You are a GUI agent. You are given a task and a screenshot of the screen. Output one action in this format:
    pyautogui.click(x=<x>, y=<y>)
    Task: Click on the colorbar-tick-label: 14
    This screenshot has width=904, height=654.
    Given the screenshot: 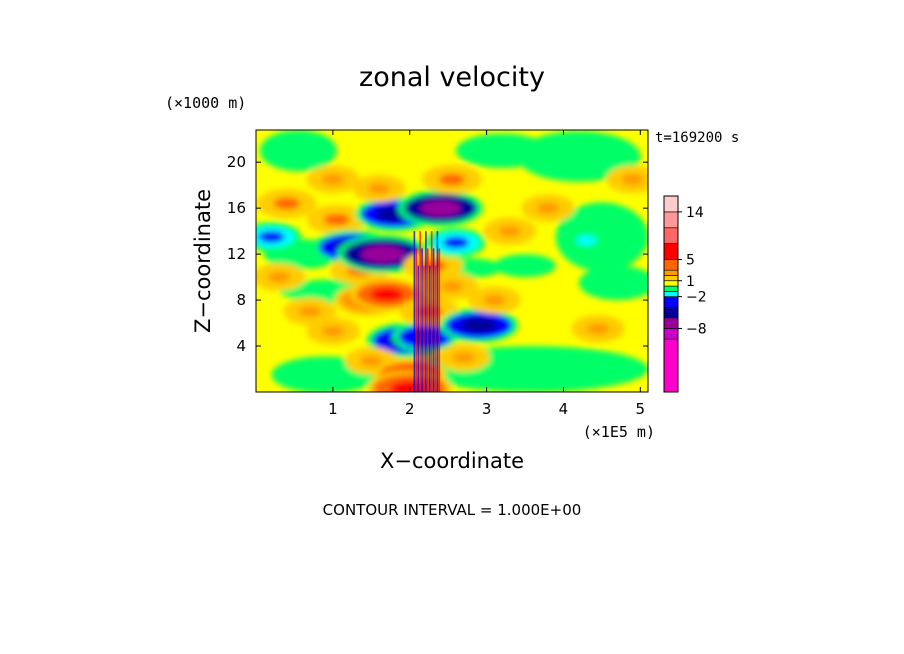 What is the action you would take?
    pyautogui.click(x=695, y=213)
    